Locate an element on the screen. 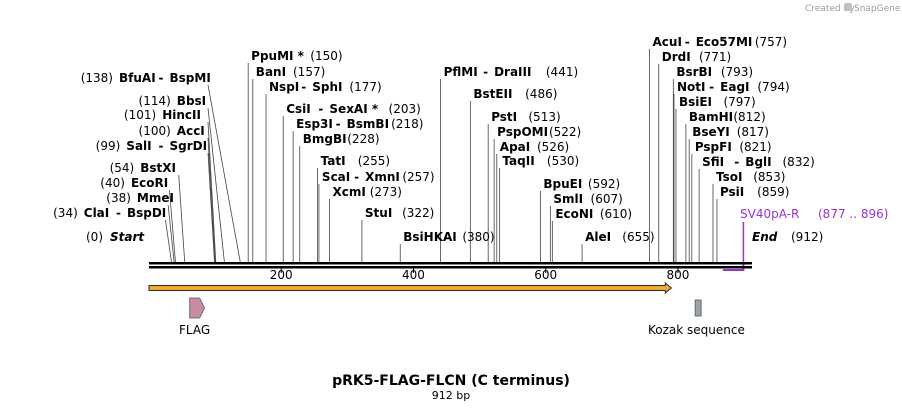 The width and height of the screenshot is (902, 411). enzyme-name: BsrBI is located at coordinates (694, 72).